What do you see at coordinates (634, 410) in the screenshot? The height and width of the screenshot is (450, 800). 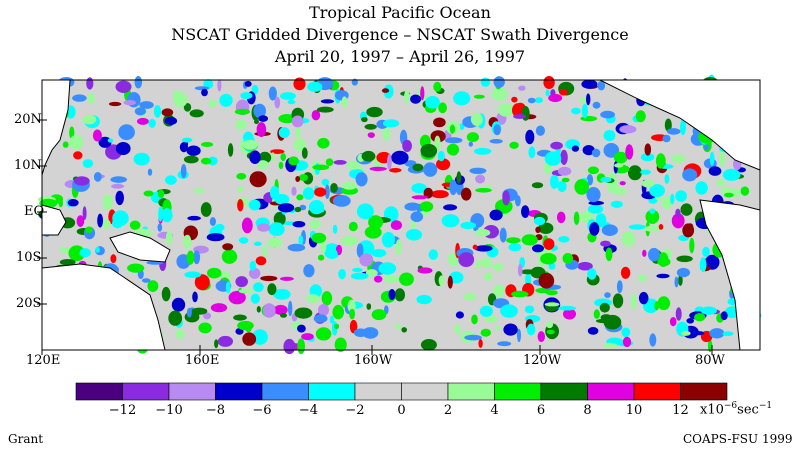 I see `colorbar-tick-label: 10` at bounding box center [634, 410].